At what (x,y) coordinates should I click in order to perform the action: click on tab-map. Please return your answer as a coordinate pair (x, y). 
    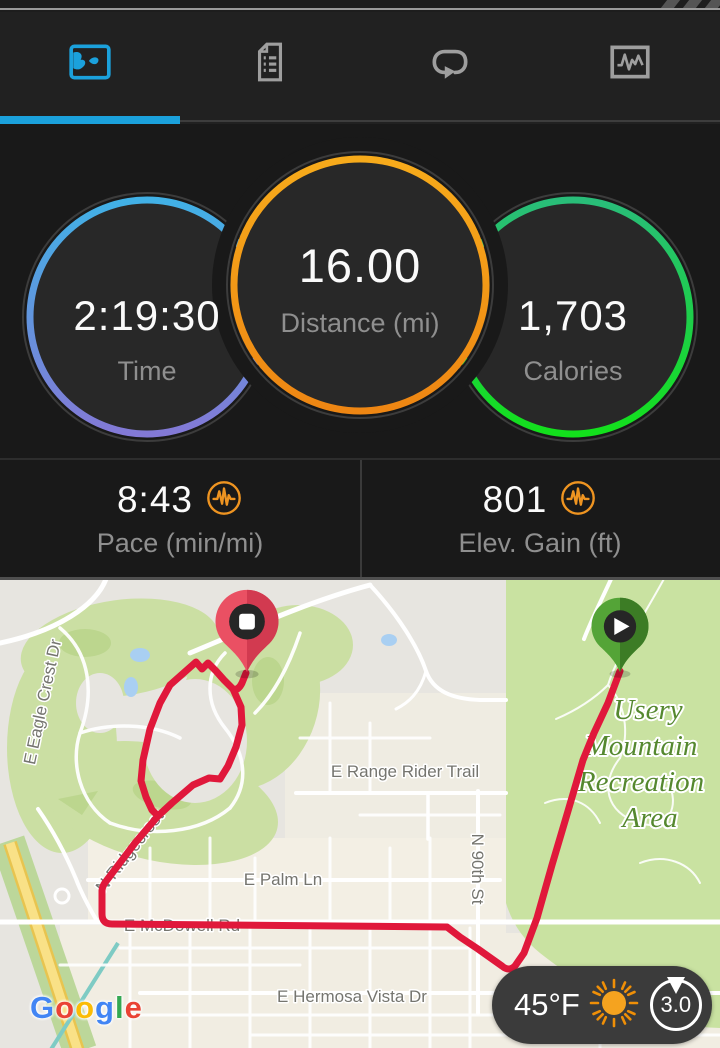
    Looking at the image, I should click on (90, 64).